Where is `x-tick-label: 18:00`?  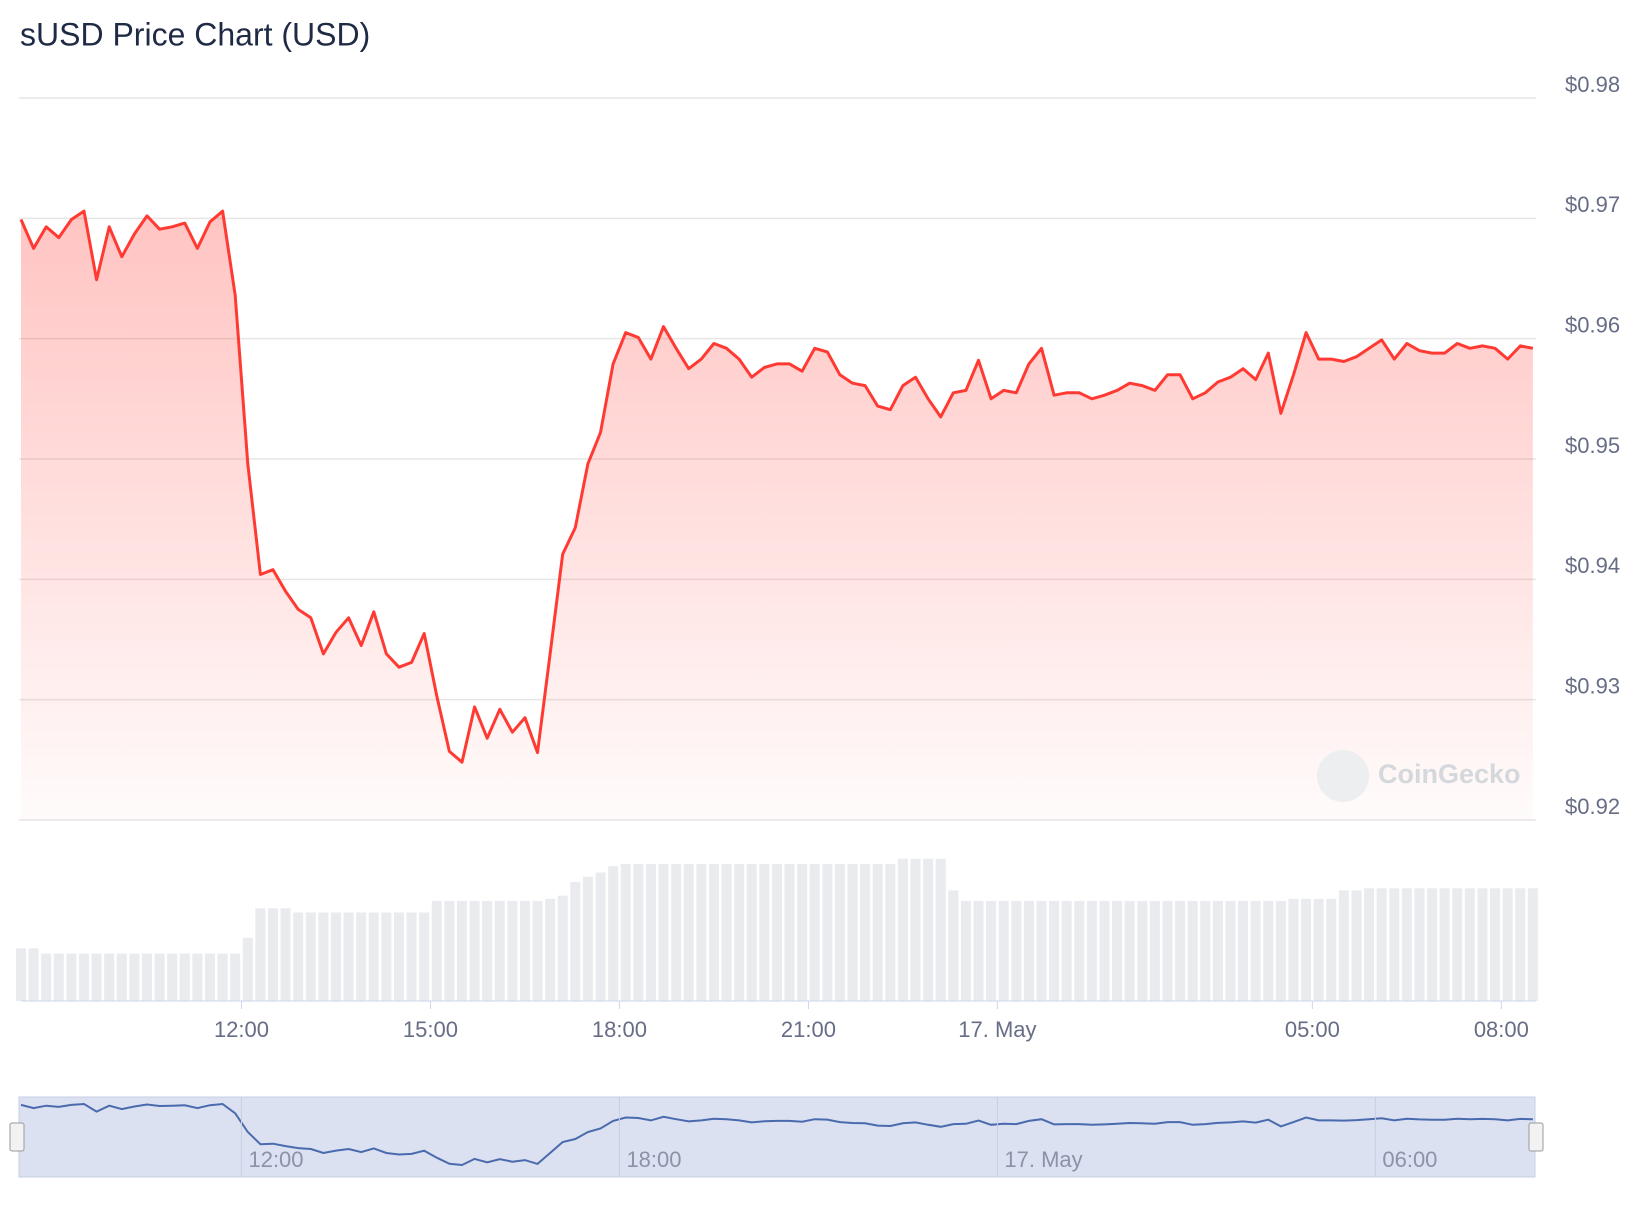 x-tick-label: 18:00 is located at coordinates (619, 1029).